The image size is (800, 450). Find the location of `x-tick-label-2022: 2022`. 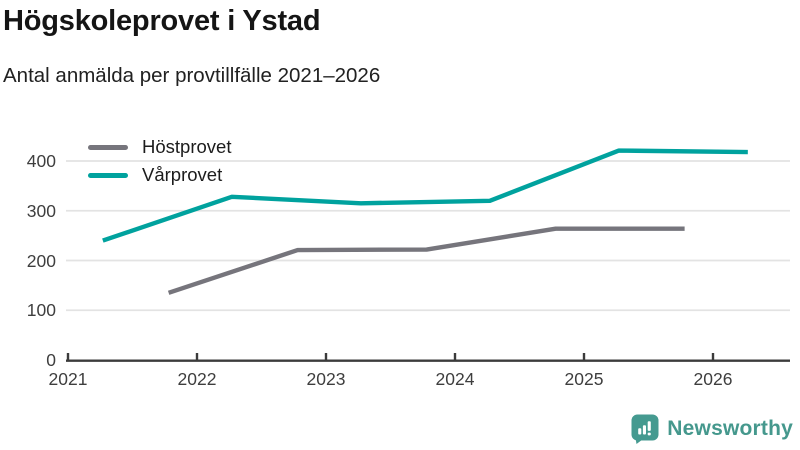

x-tick-label-2022: 2022 is located at coordinates (197, 379).